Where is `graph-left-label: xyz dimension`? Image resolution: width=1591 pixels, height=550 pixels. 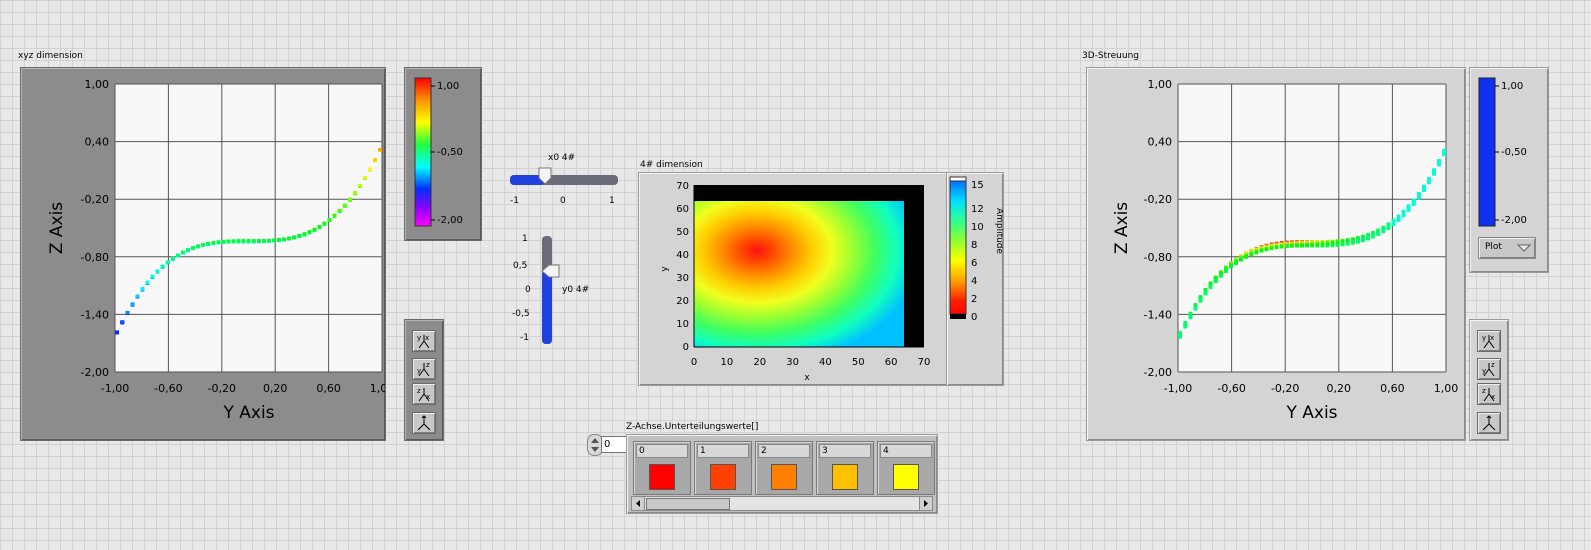 graph-left-label: xyz dimension is located at coordinates (50, 56).